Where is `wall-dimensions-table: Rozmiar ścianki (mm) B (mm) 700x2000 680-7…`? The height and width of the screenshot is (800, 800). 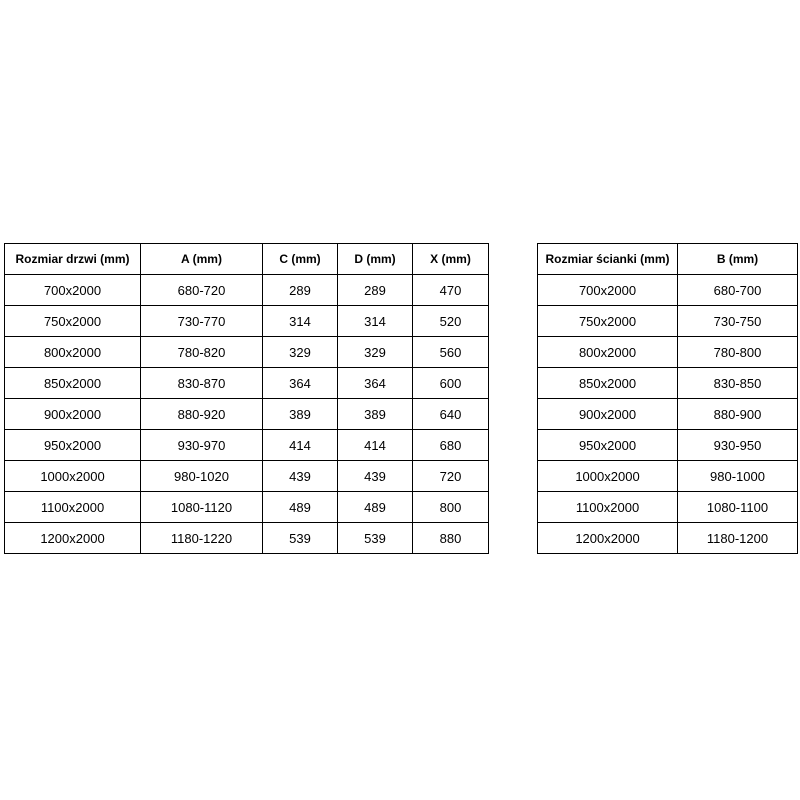 wall-dimensions-table: Rozmiar ścianki (mm) B (mm) 700x2000 680-7… is located at coordinates (667, 398).